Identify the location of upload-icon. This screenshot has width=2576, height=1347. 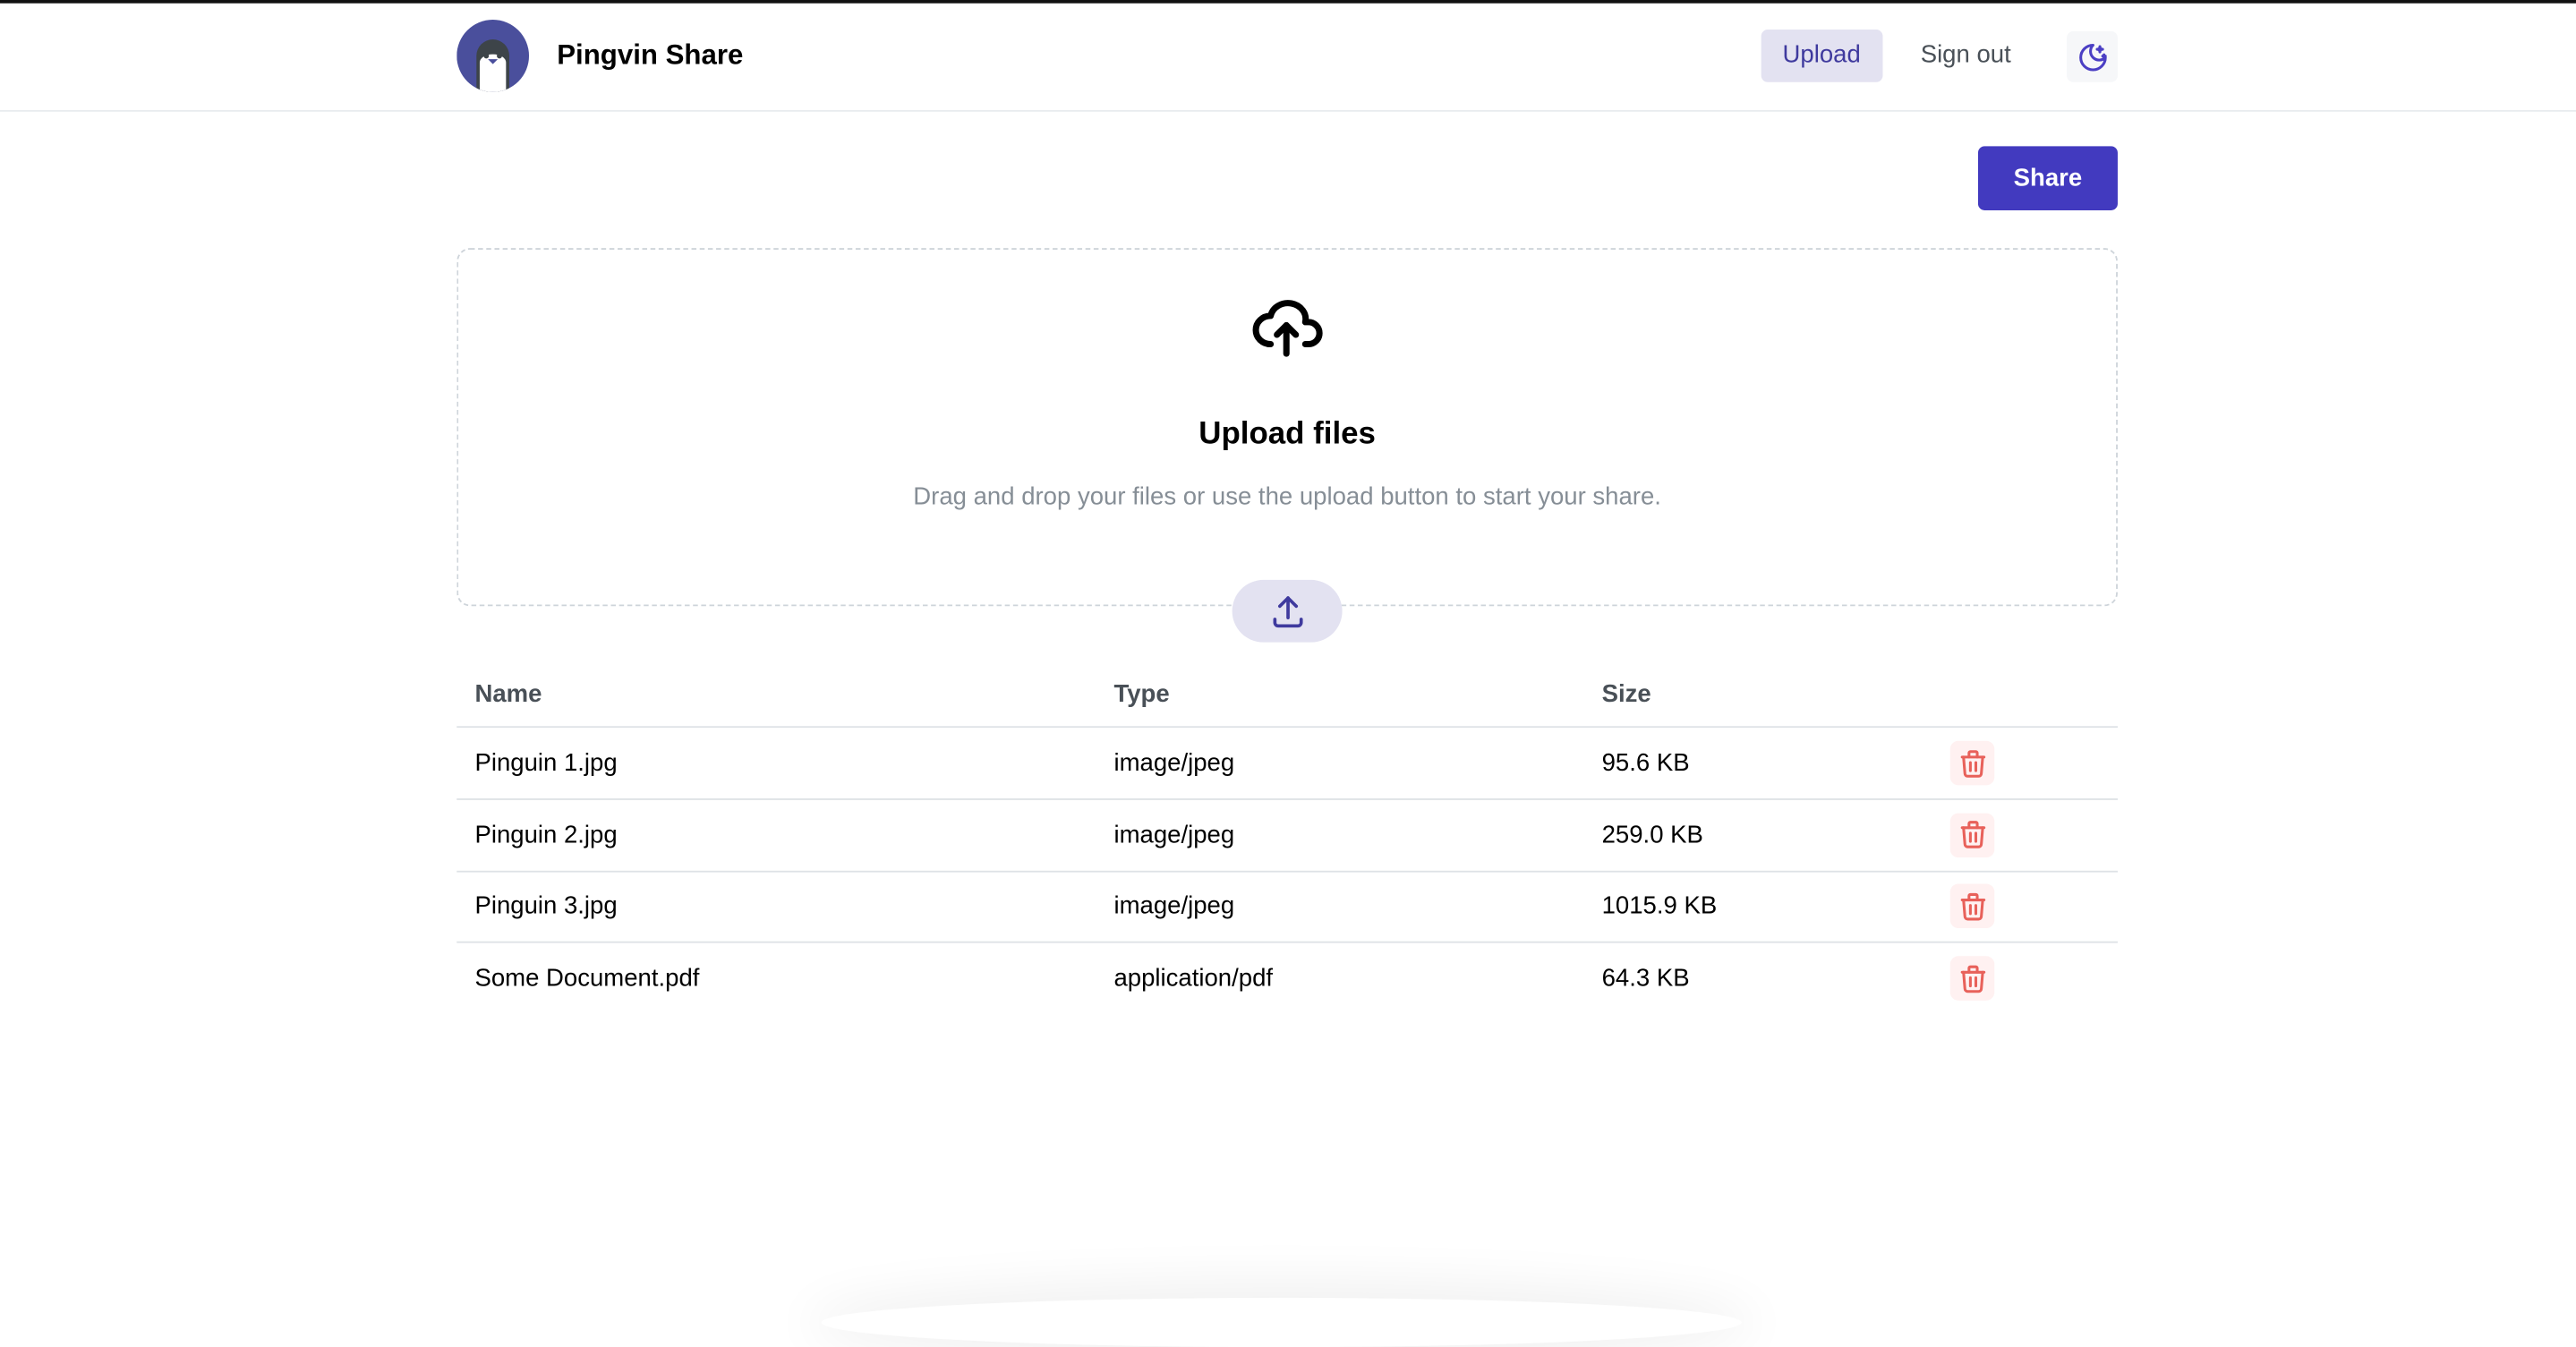
(1287, 612).